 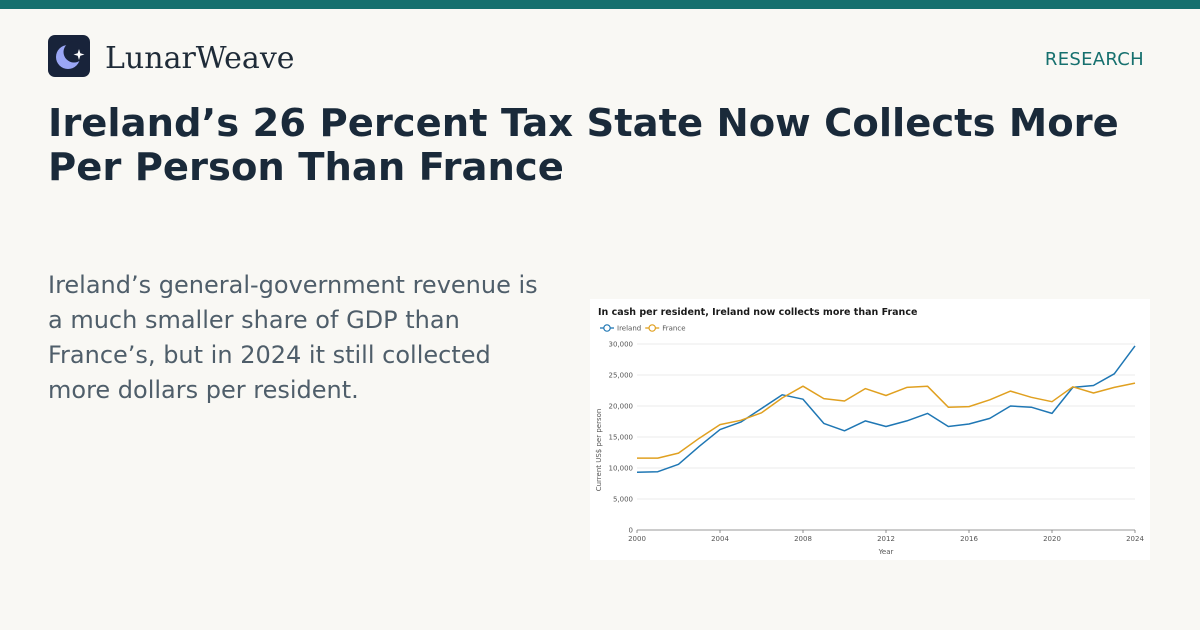 What do you see at coordinates (720, 539) in the screenshot?
I see `x-tick-label: 2004` at bounding box center [720, 539].